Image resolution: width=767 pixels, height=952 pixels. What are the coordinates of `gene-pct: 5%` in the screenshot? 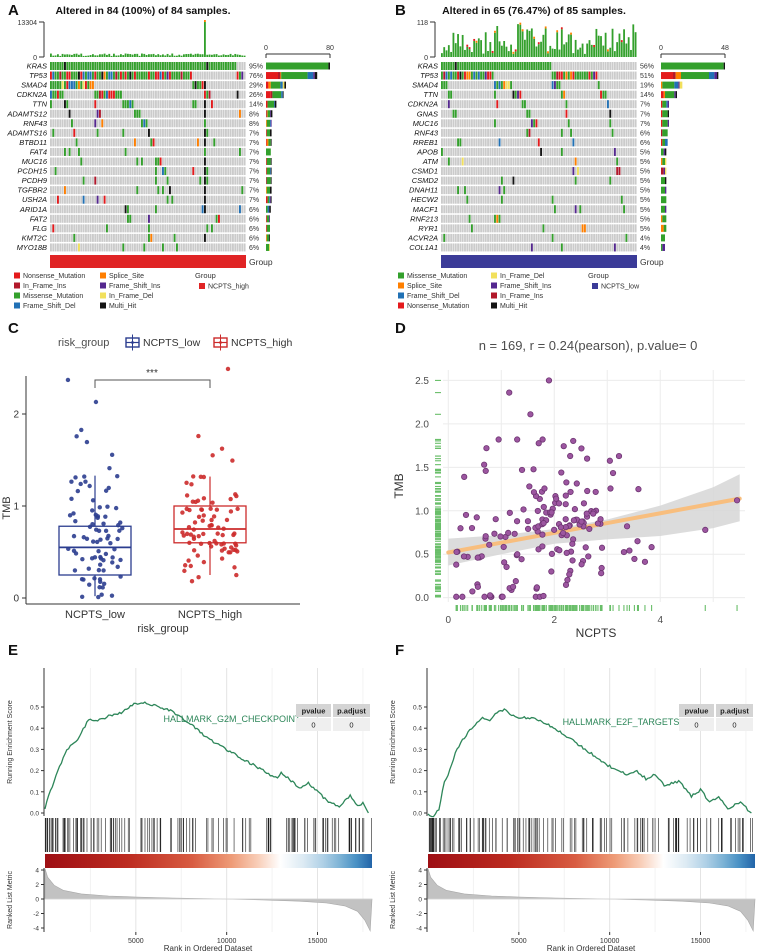 It's located at (645, 219).